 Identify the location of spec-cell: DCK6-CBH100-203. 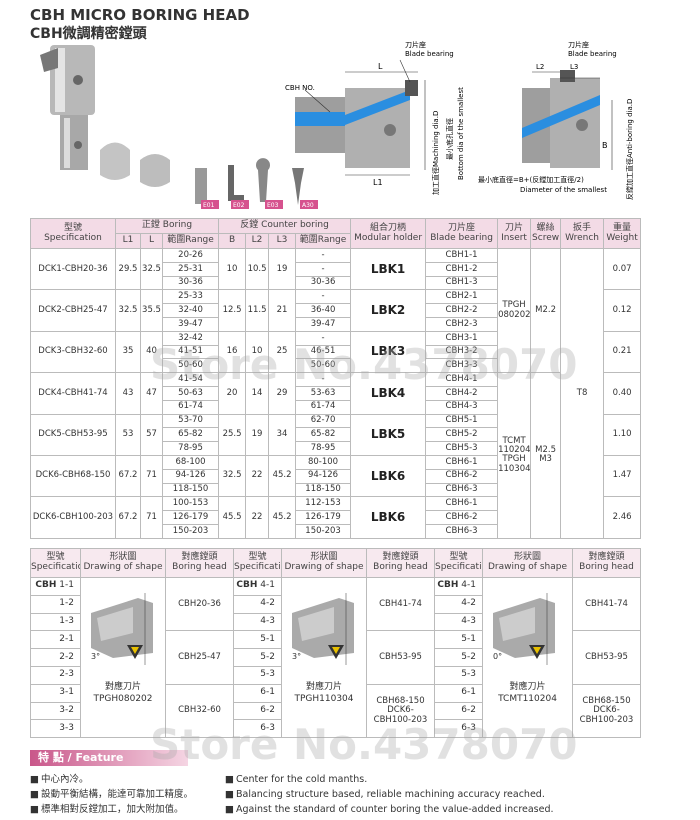
(73, 517).